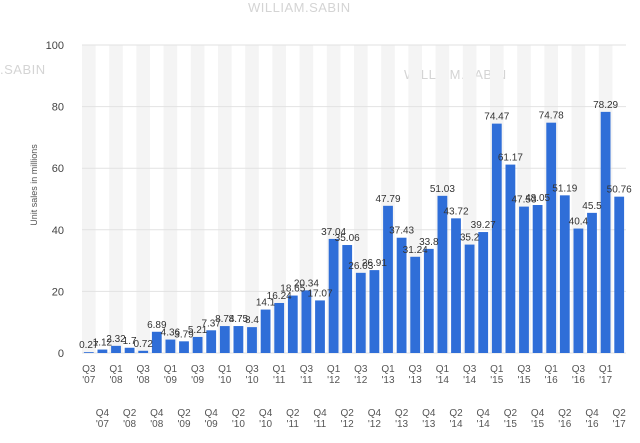 This screenshot has height=443, width=640. I want to click on x-tick-label: Q3'12, so click(361, 375).